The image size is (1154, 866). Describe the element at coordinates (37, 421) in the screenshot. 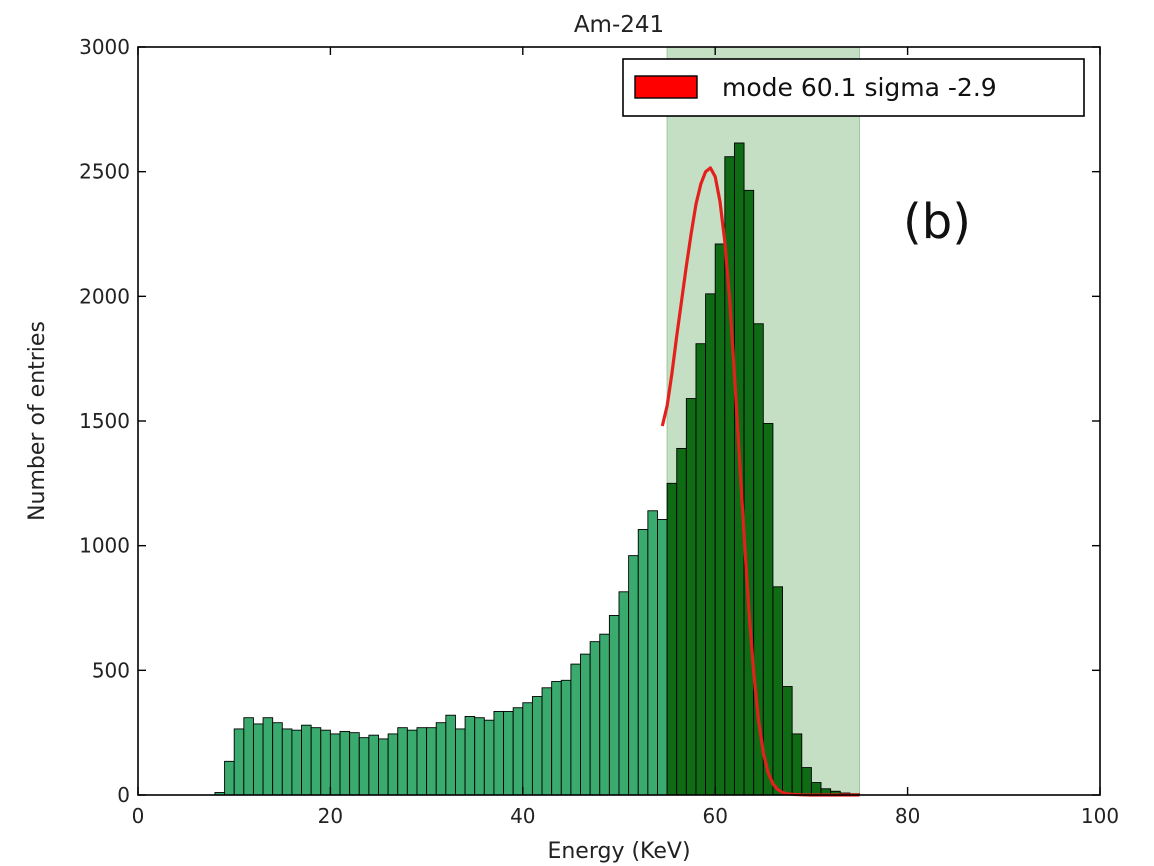

I see `y-axis-title: Number of entries` at that location.